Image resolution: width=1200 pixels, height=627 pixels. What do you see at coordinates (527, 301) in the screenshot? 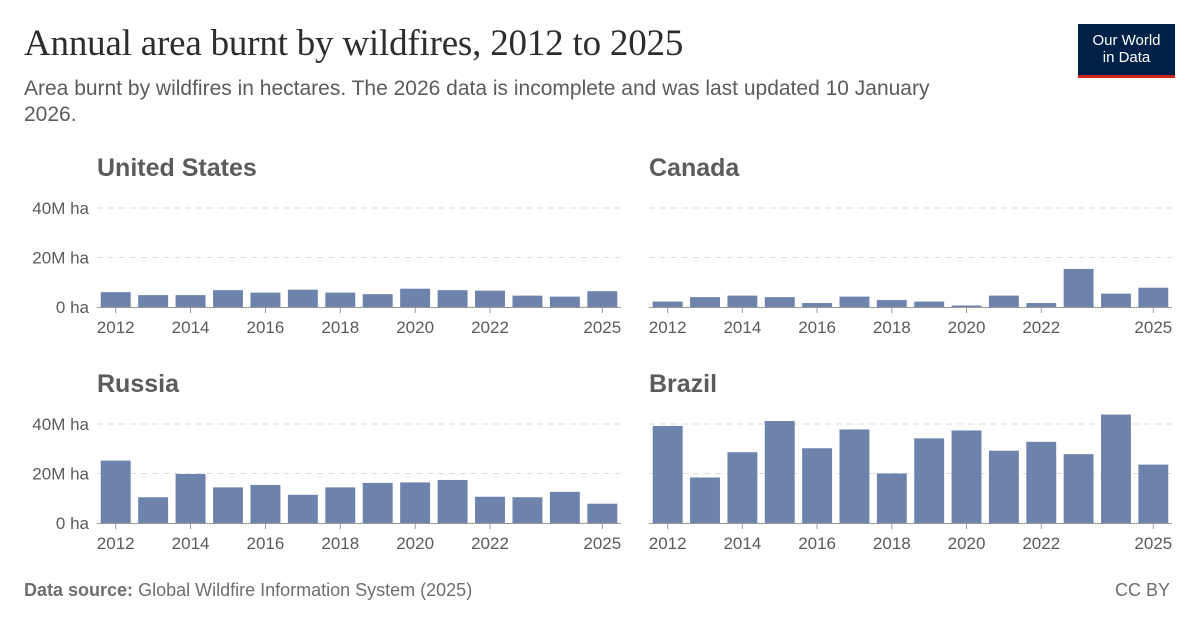
I see `bar-united-states-2023` at bounding box center [527, 301].